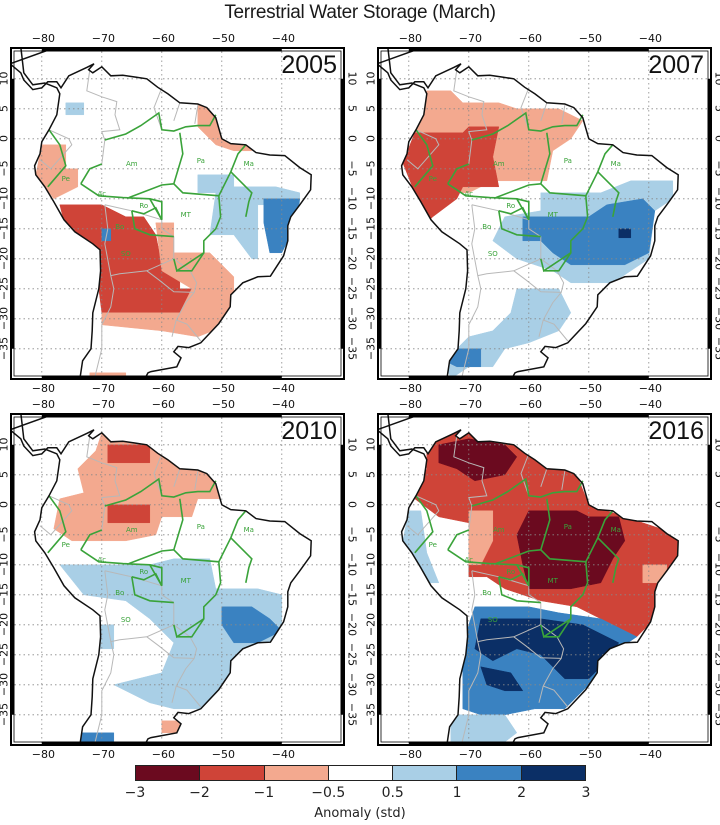  I want to click on lon-tick-label-bottom: −40, so click(283, 388).